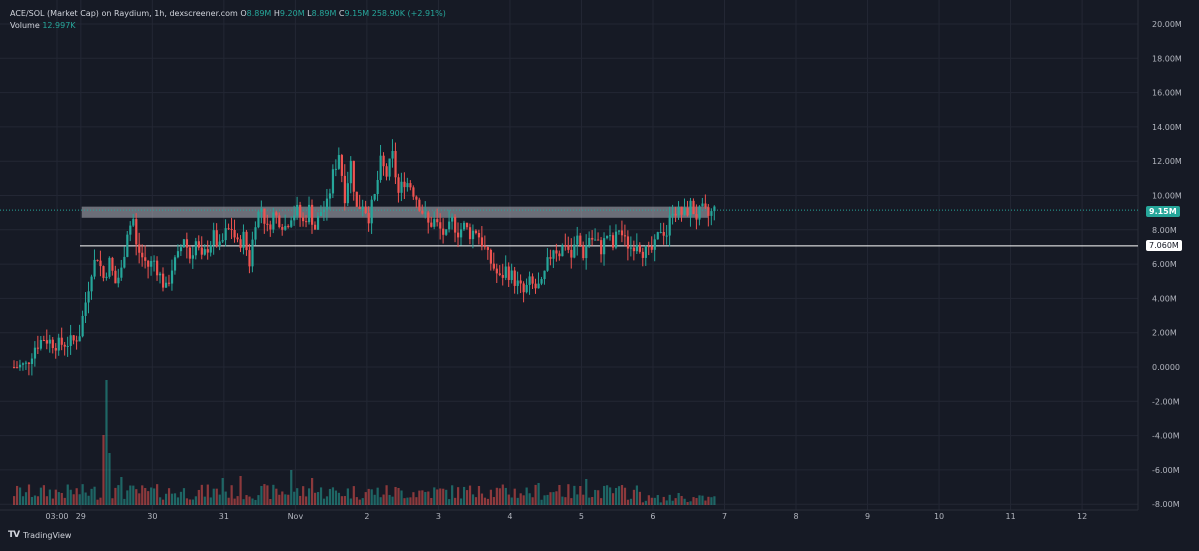 The image size is (1199, 551). I want to click on x-tick-label: 9, so click(867, 516).